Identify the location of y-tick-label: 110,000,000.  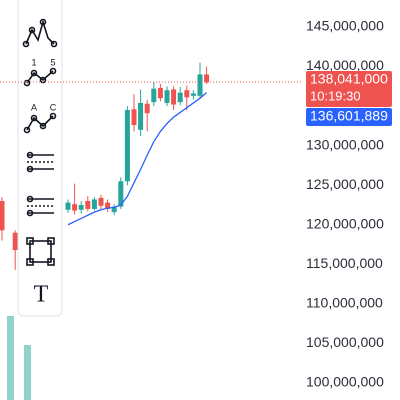
(344, 303).